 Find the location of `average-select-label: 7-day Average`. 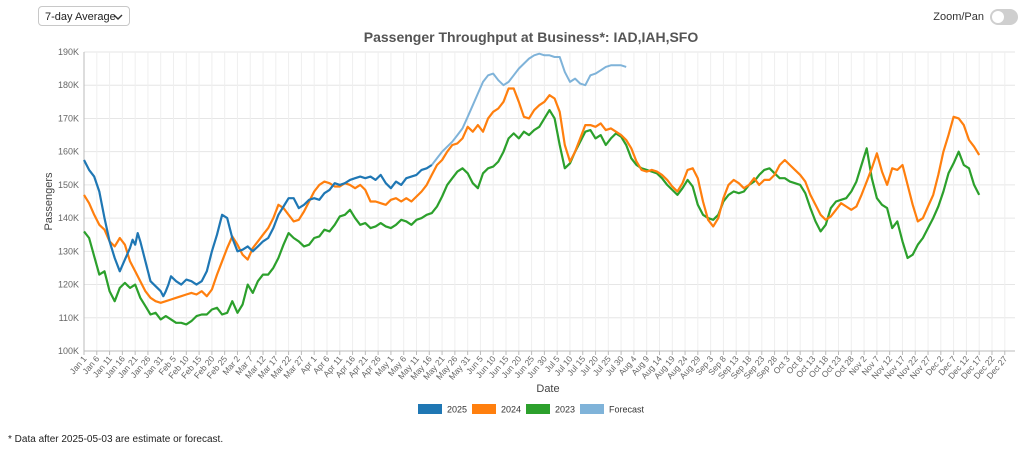

average-select-label: 7-day Average is located at coordinates (80, 17).